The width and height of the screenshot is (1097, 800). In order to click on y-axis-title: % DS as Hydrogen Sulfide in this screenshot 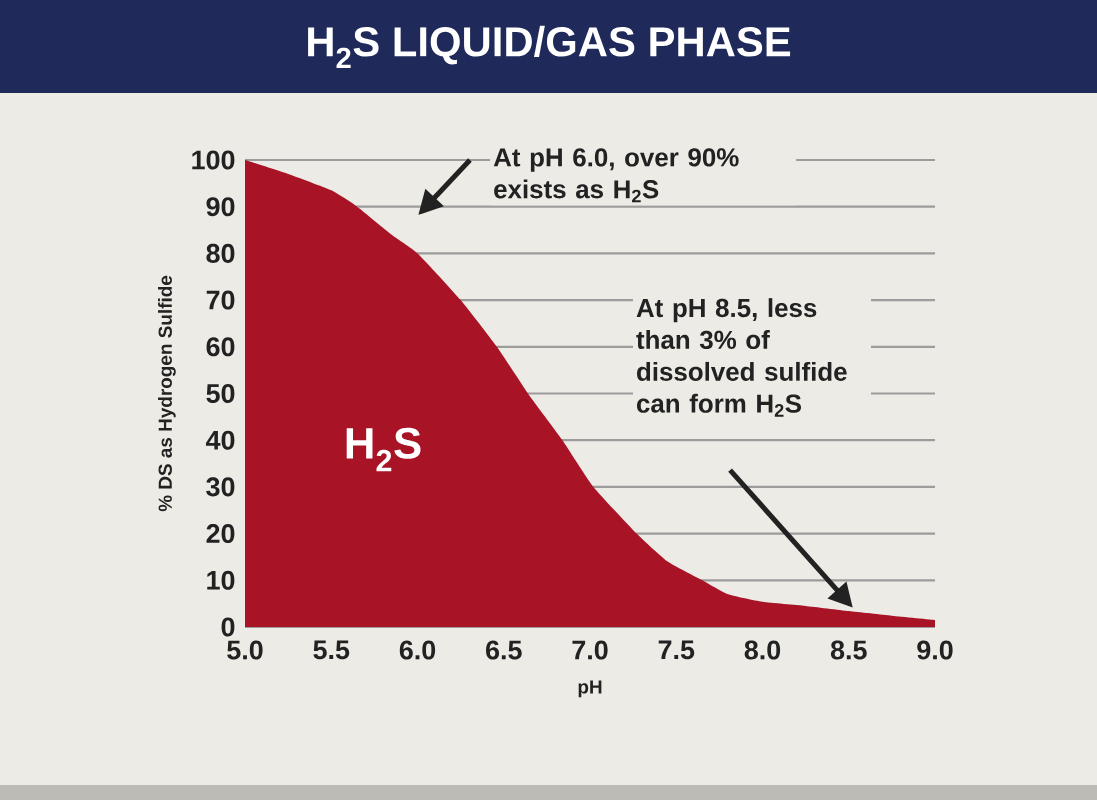, I will do `click(167, 393)`.